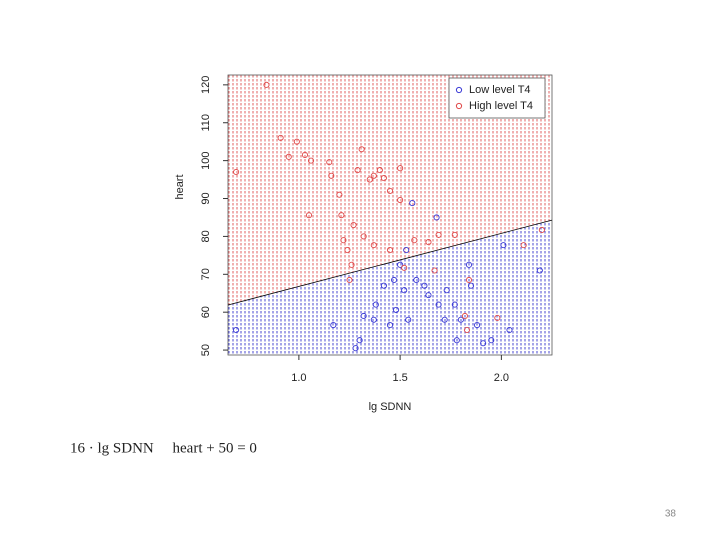  Describe the element at coordinates (206, 312) in the screenshot. I see `y-tick-label: 60` at that location.